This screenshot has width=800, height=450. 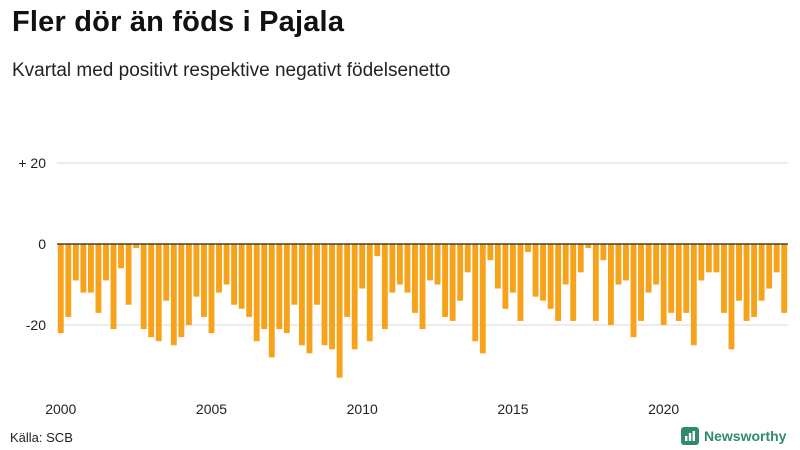 What do you see at coordinates (362, 409) in the screenshot?
I see `x-tick-label: 2010` at bounding box center [362, 409].